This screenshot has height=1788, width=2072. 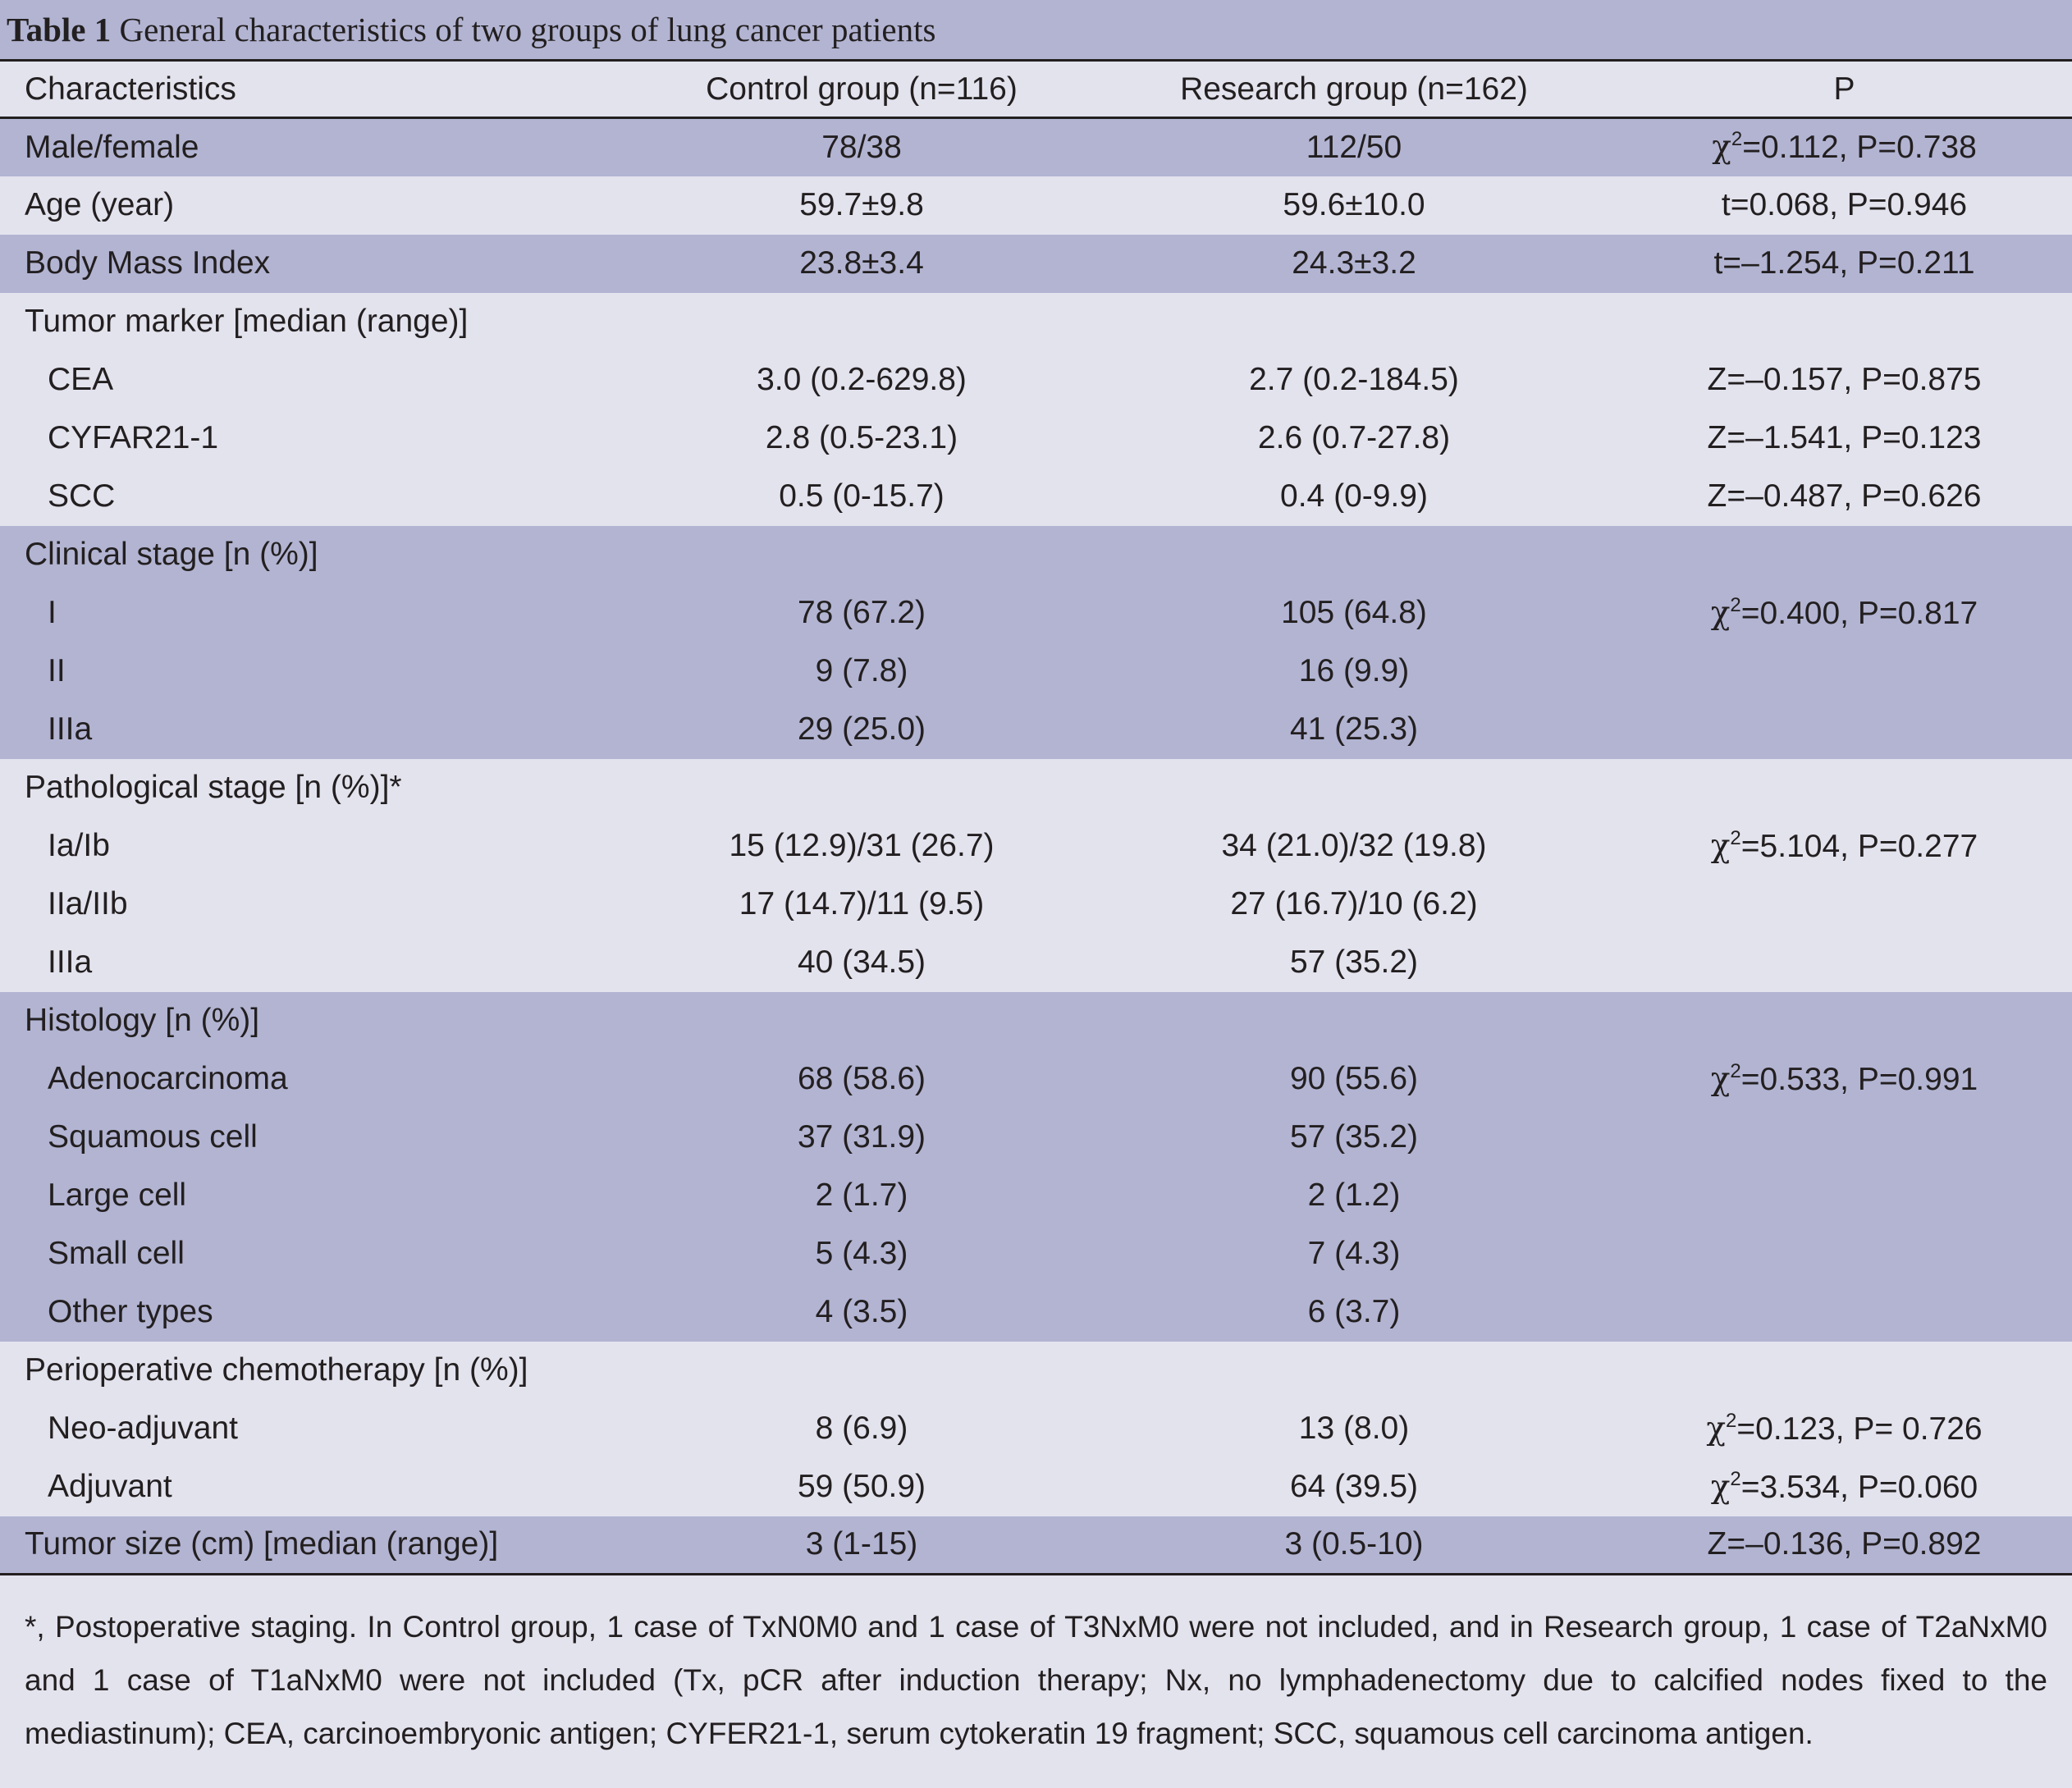 I want to click on characteristic-label: Age (year), so click(x=100, y=204).